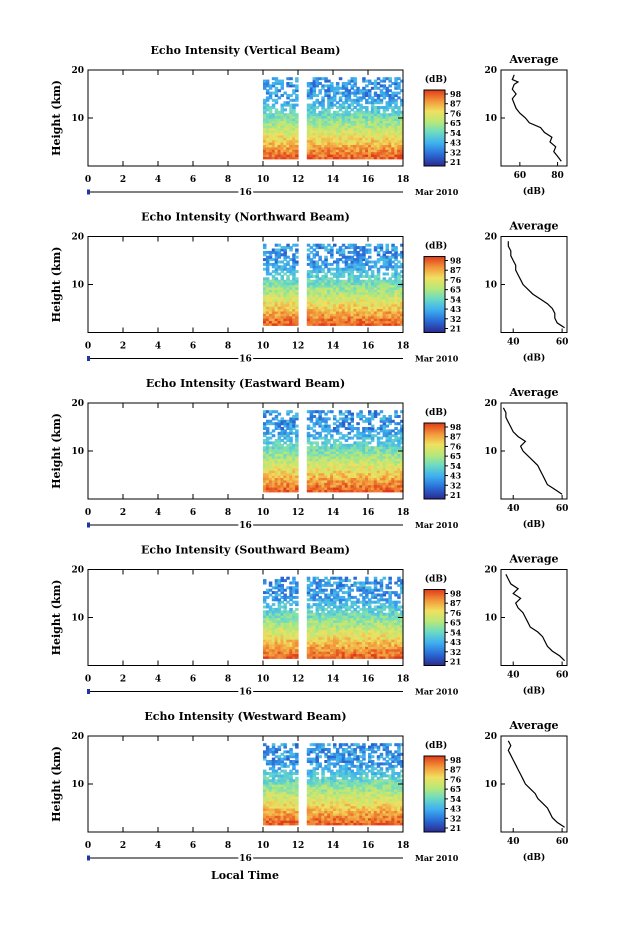  I want to click on date-day-label: 16, so click(245, 193).